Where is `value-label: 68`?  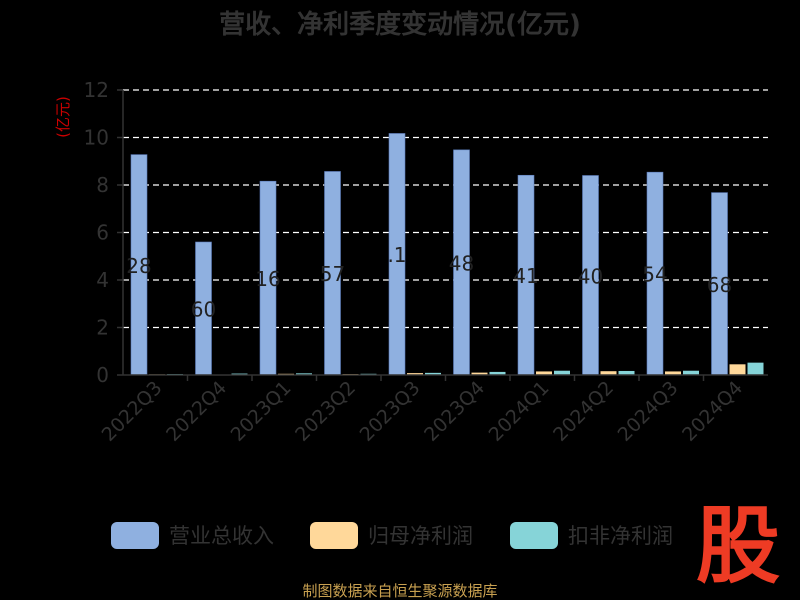 value-label: 68 is located at coordinates (719, 285).